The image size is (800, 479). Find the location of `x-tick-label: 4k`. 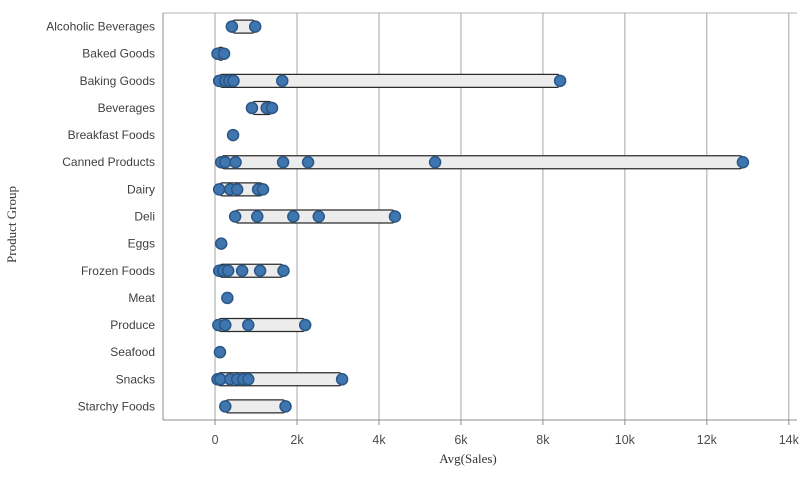

x-tick-label: 4k is located at coordinates (379, 440).